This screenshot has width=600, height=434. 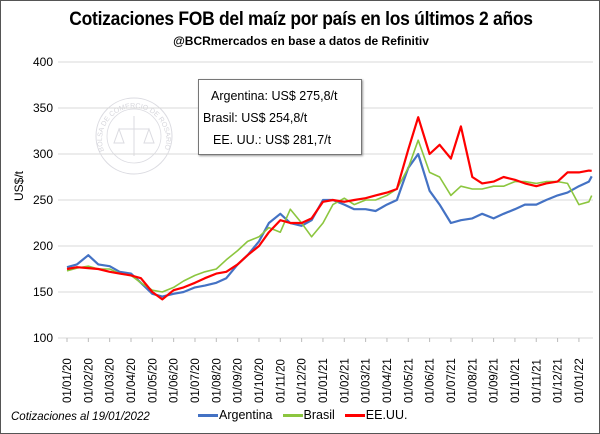 I want to click on x-tick-label: 01/01/20, so click(x=68, y=380).